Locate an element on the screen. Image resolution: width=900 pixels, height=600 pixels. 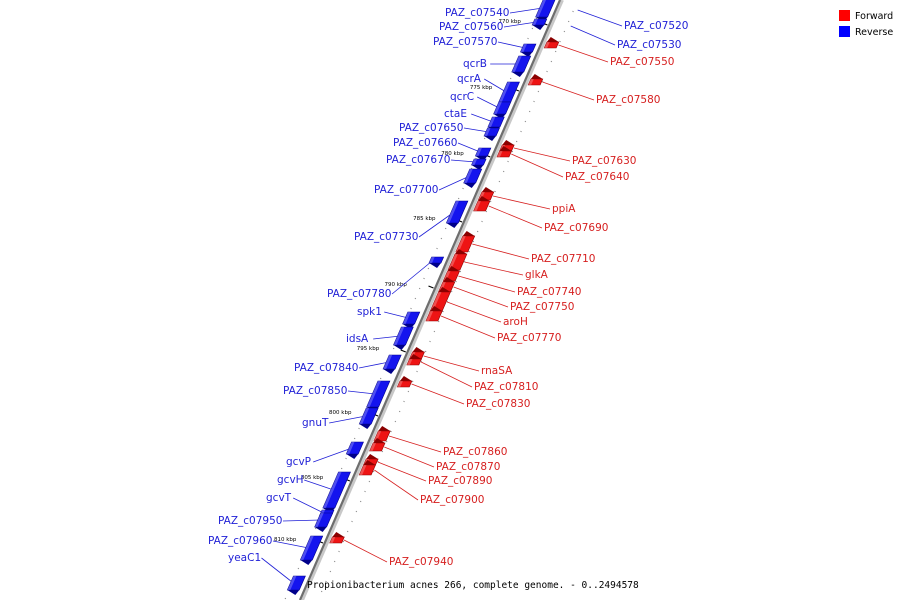
forward-gene-label: PAZ_c07630 is located at coordinates (604, 161).